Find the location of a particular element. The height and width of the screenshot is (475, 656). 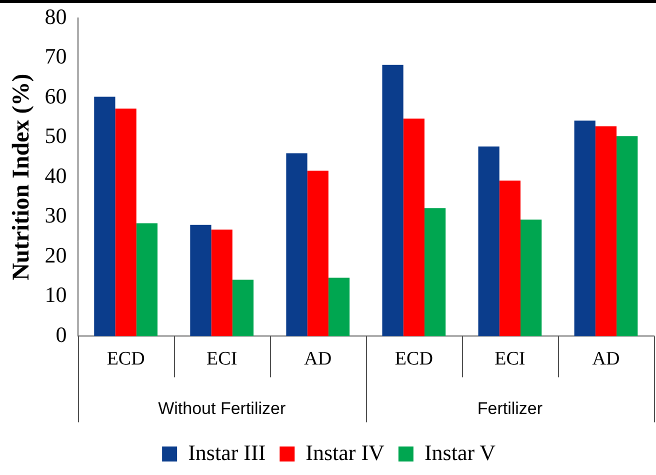

y-axis-title: Nutrition Index (%) is located at coordinates (21, 177).